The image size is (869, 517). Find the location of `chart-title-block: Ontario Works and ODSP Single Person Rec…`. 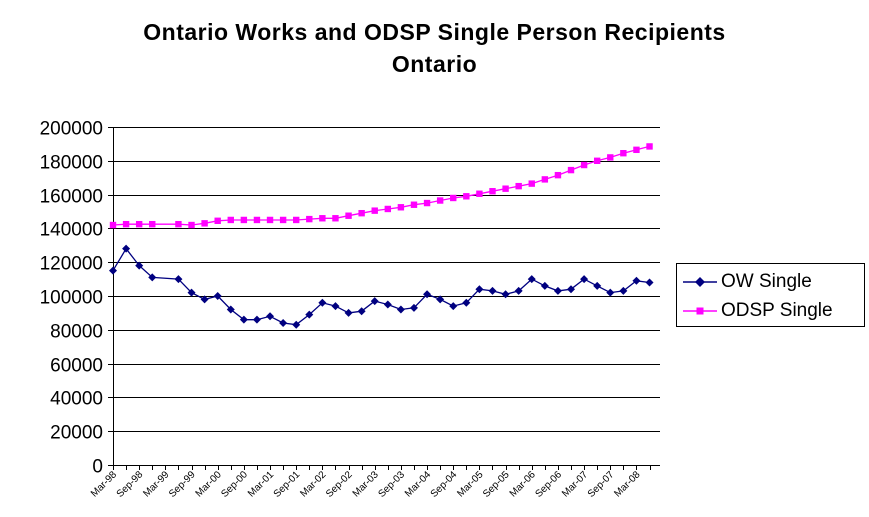

chart-title-block: Ontario Works and ODSP Single Person Rec… is located at coordinates (434, 48).